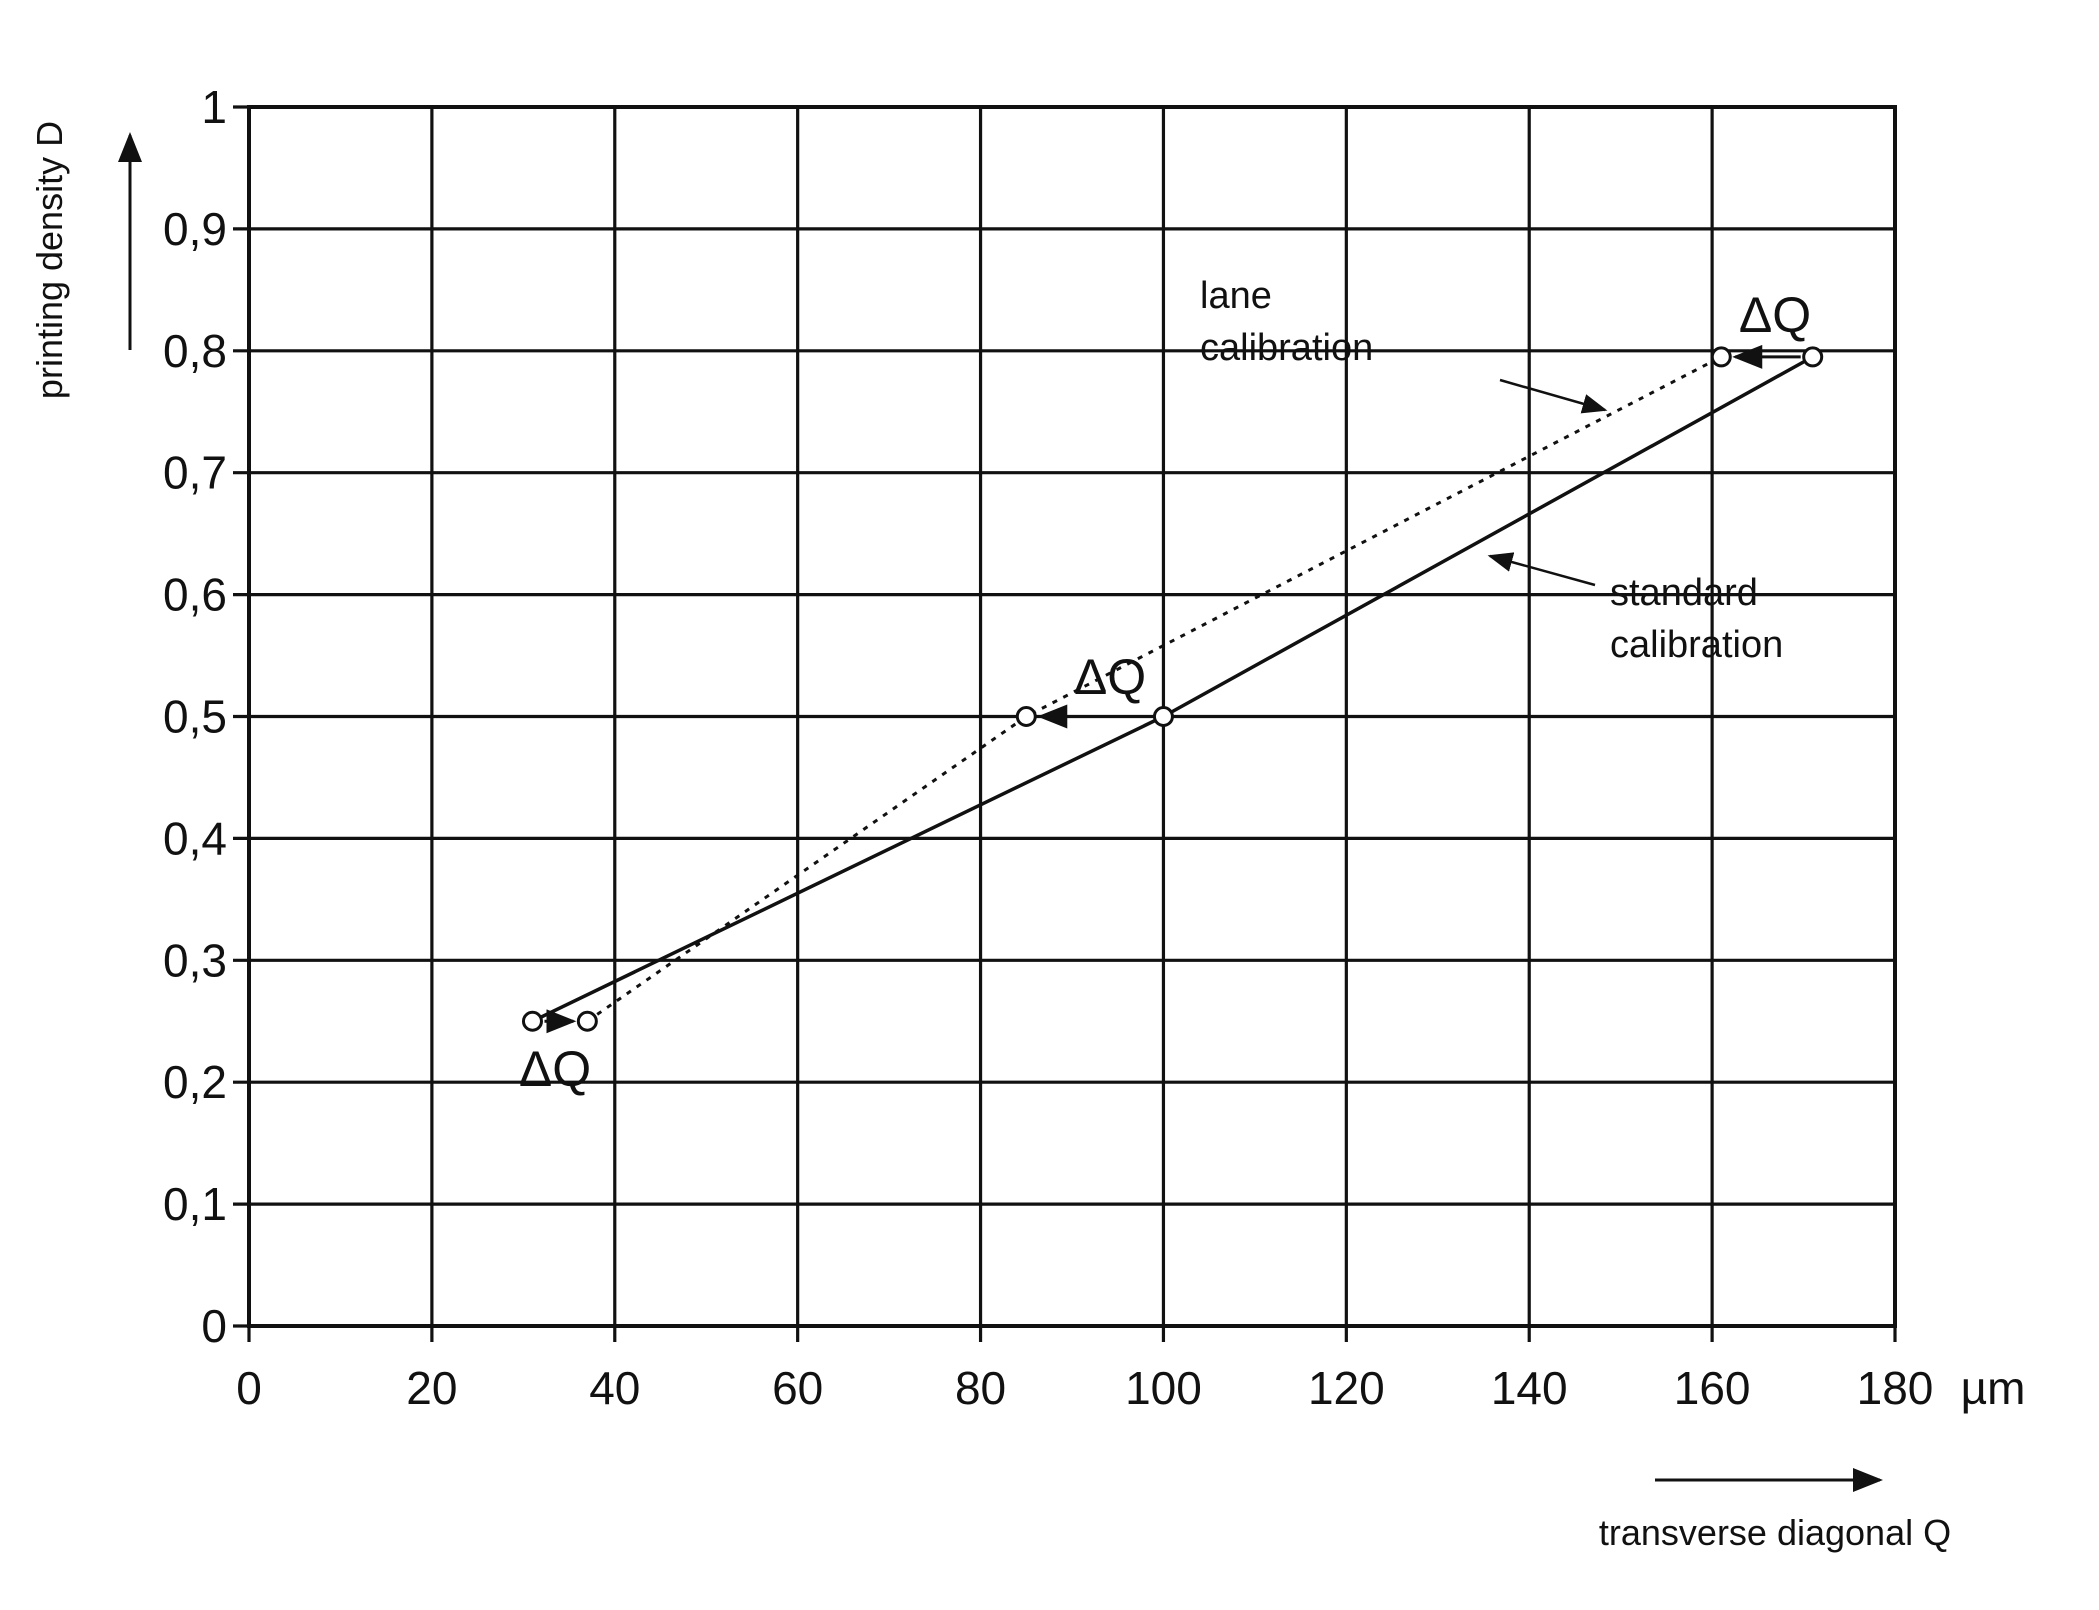 The width and height of the screenshot is (2099, 1610). Describe the element at coordinates (797, 1388) in the screenshot. I see `x-tick-label: 60` at that location.